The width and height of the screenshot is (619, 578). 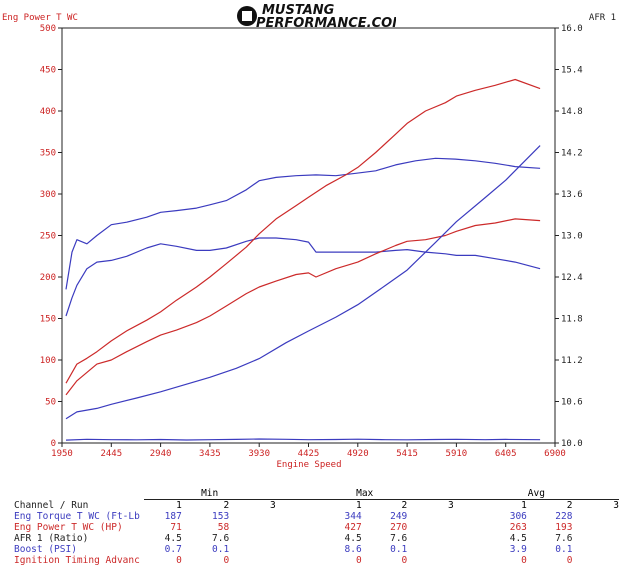 I want to click on stats-run-header-row: Channel / Run 1 2 3 1 2 3 1 2 3, so click(x=316, y=506).